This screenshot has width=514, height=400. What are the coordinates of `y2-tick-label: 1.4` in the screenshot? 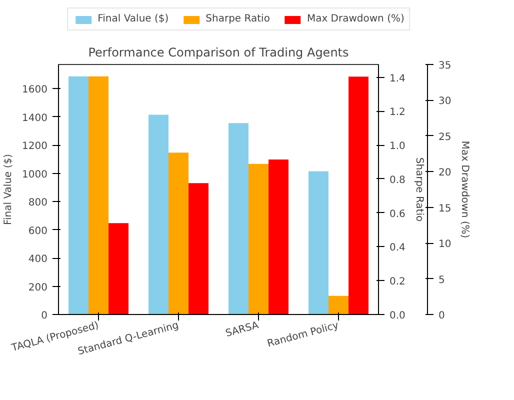 It's located at (398, 78).